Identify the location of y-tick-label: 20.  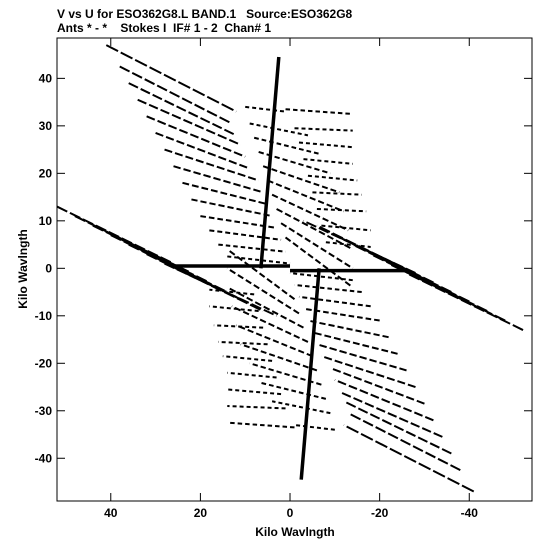
(46, 173).